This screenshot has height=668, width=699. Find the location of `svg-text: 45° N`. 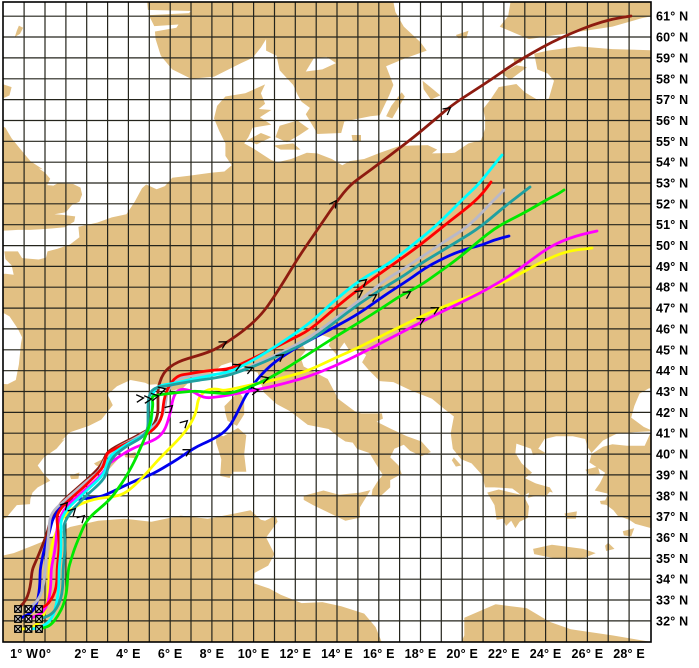

svg-text: 45° N is located at coordinates (672, 350).